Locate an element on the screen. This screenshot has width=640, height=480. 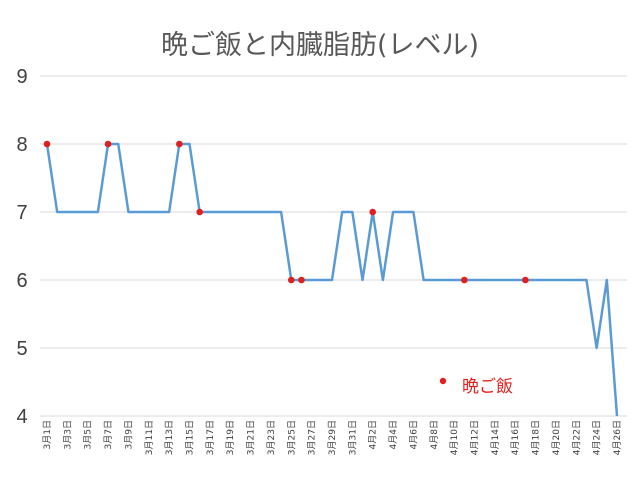
x-tick-label: 3月17日 is located at coordinates (210, 437).